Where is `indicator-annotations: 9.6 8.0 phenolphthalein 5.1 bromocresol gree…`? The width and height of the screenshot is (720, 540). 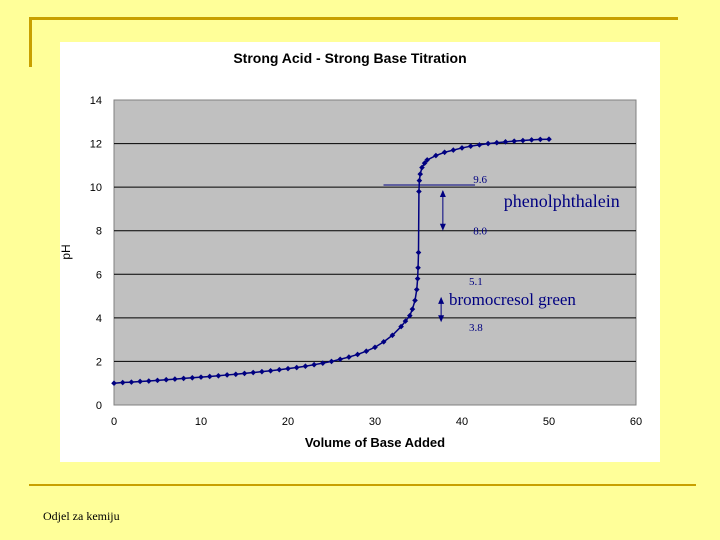
indicator-annotations: 9.6 8.0 phenolphthalein 5.1 bromocresol gree… is located at coordinates (534, 254).